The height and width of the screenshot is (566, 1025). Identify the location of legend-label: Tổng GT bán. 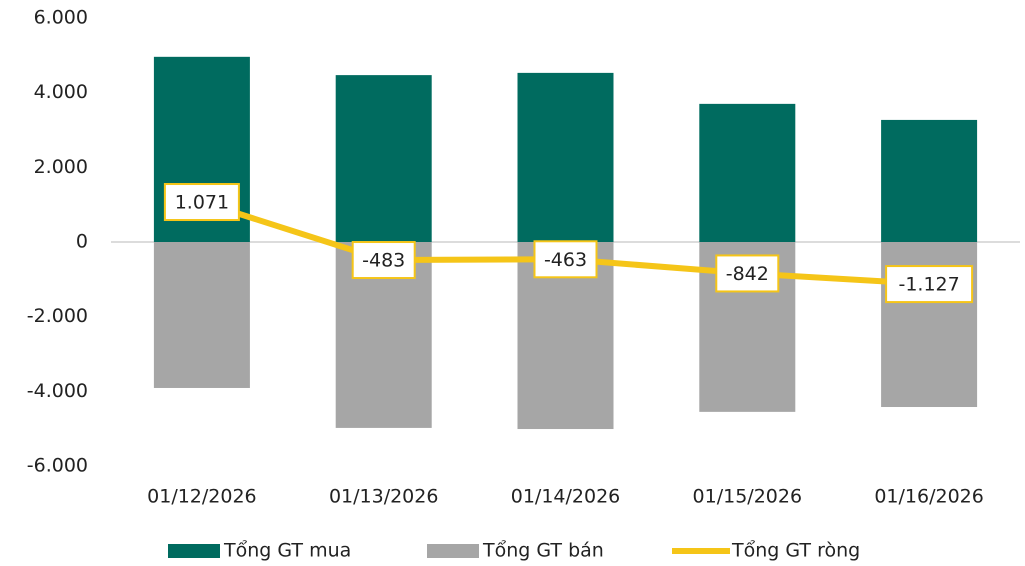
(543, 551).